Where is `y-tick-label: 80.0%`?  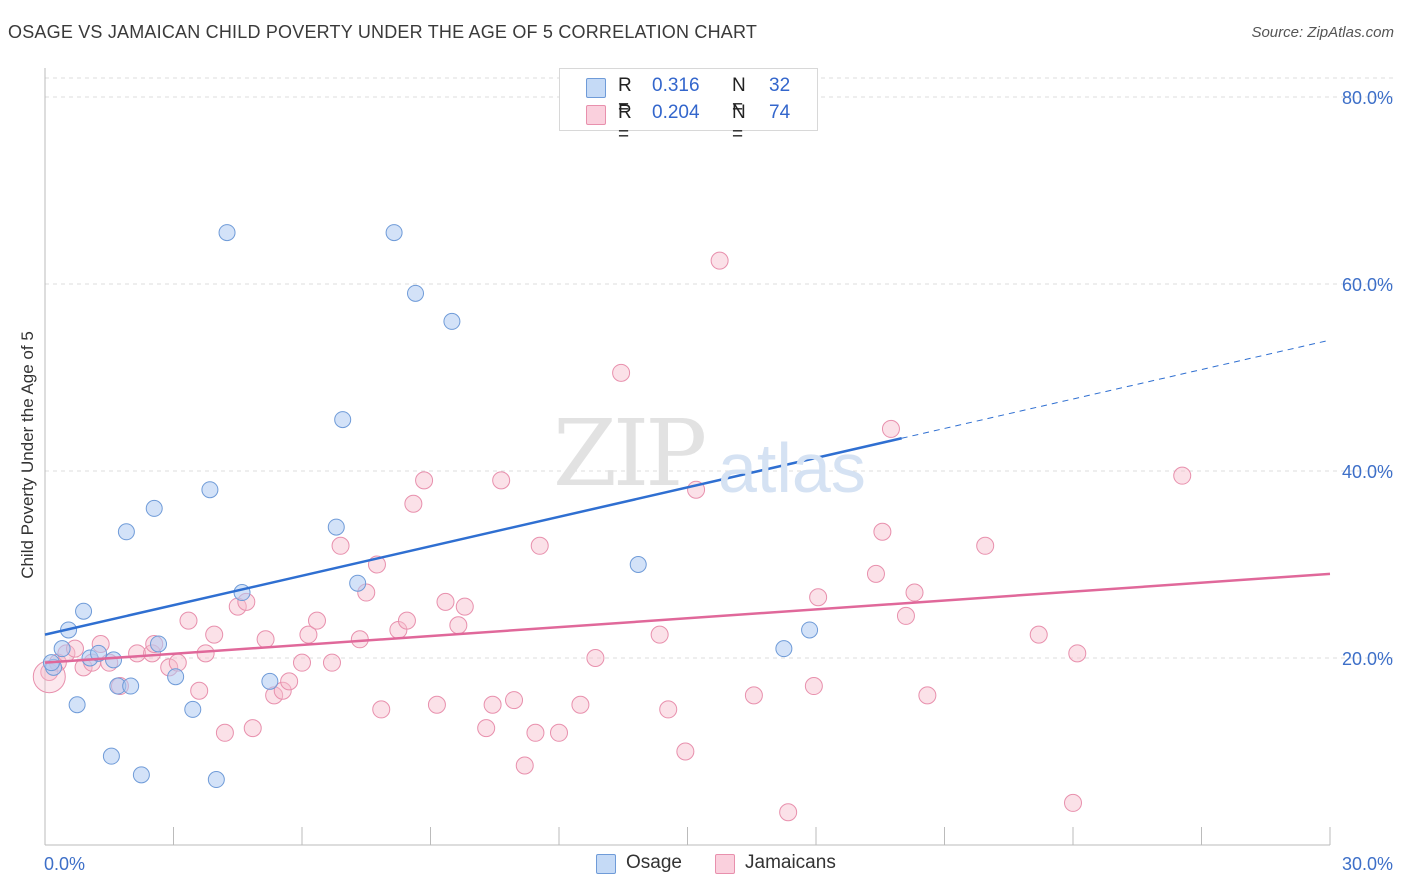
y-tick-label: 80.0% is located at coordinates (1367, 98).